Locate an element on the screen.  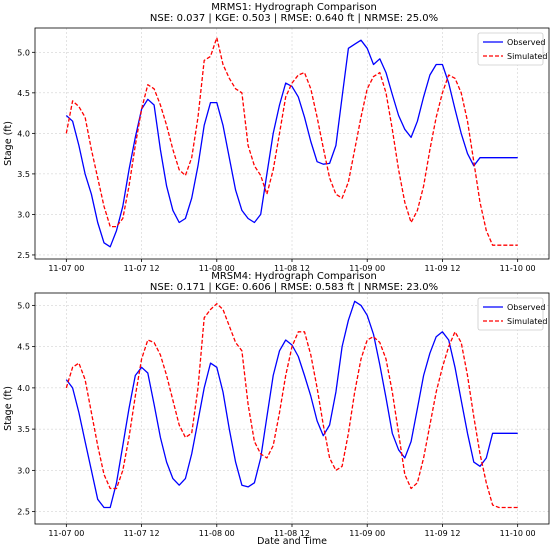
chart-title-line1: MRSM4: Hydrograph Comparison is located at coordinates (294, 276).